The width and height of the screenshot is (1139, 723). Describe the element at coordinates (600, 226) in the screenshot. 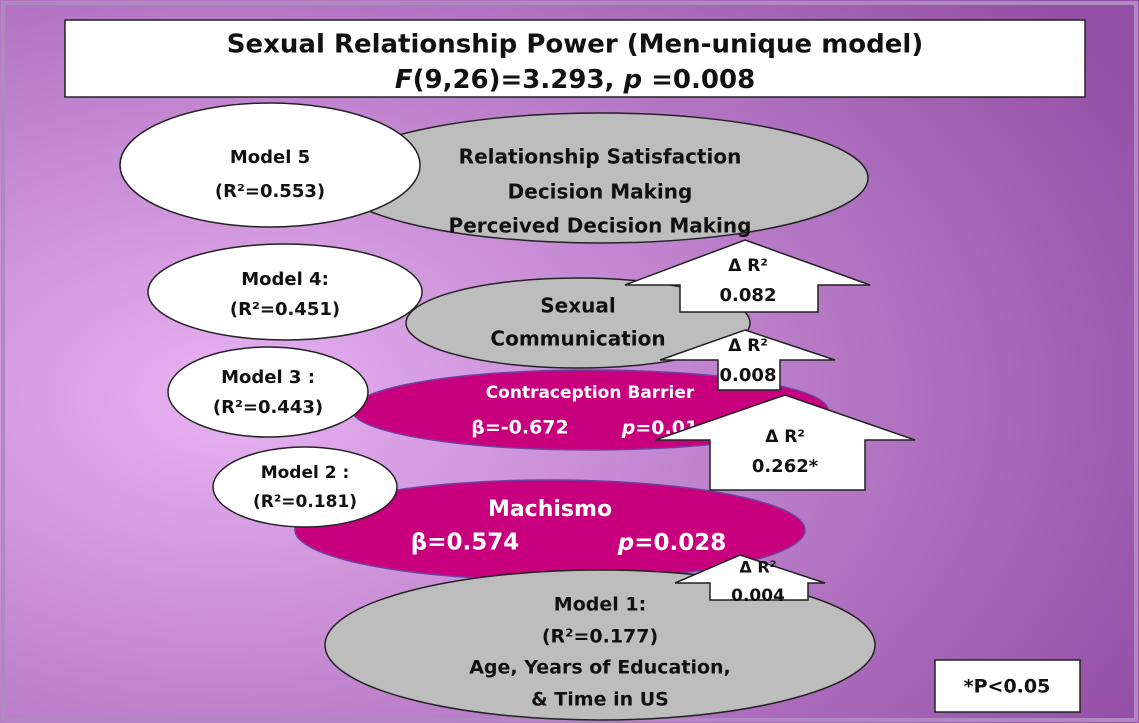

I see `predictor-text: Perceived Decision Making` at that location.